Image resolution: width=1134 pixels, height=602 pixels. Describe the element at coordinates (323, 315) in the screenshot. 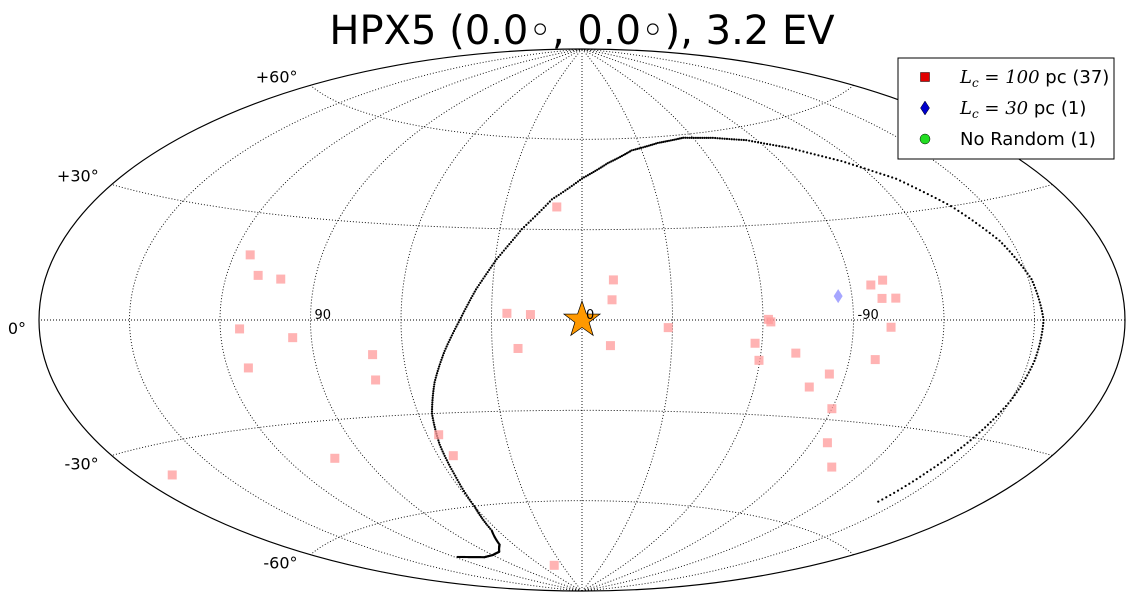

I see `longitude-tick-label: 90` at that location.